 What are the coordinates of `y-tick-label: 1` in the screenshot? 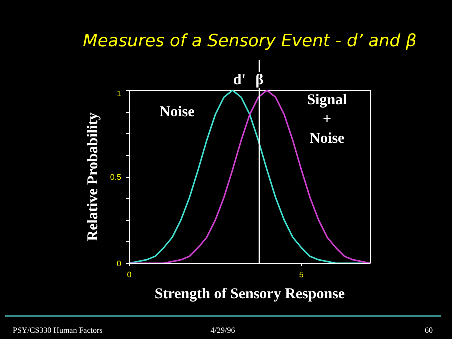 It's located at (119, 94).